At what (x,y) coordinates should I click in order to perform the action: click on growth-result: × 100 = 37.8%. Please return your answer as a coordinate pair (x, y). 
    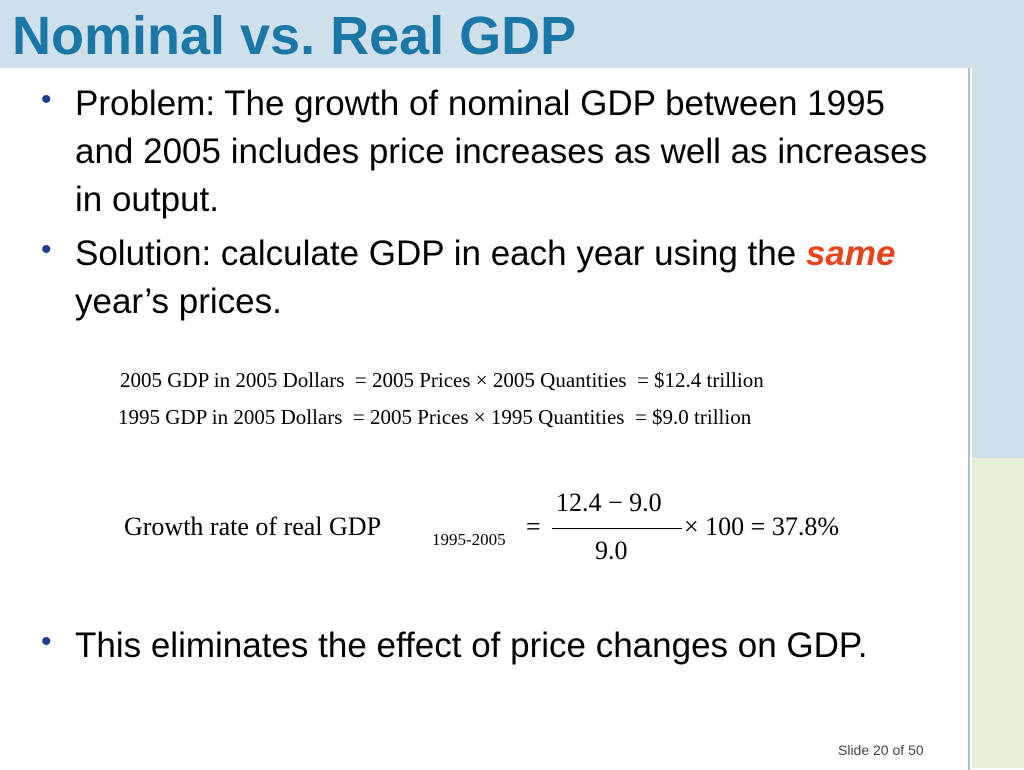
    Looking at the image, I should click on (761, 526).